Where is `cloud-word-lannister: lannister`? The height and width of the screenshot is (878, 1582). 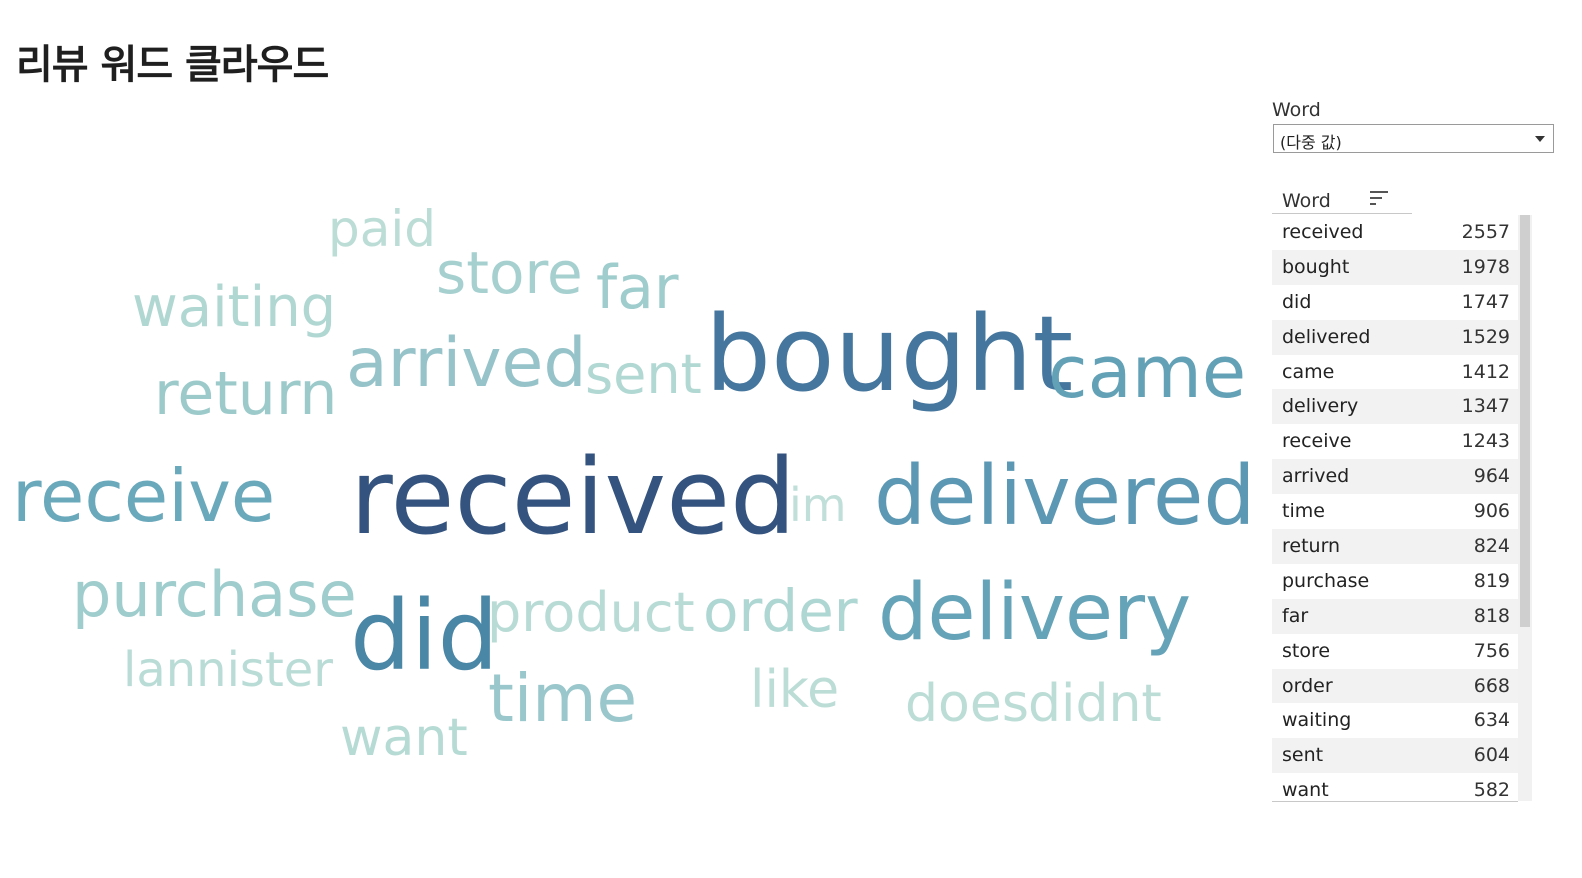
cloud-word-lannister: lannister is located at coordinates (228, 670).